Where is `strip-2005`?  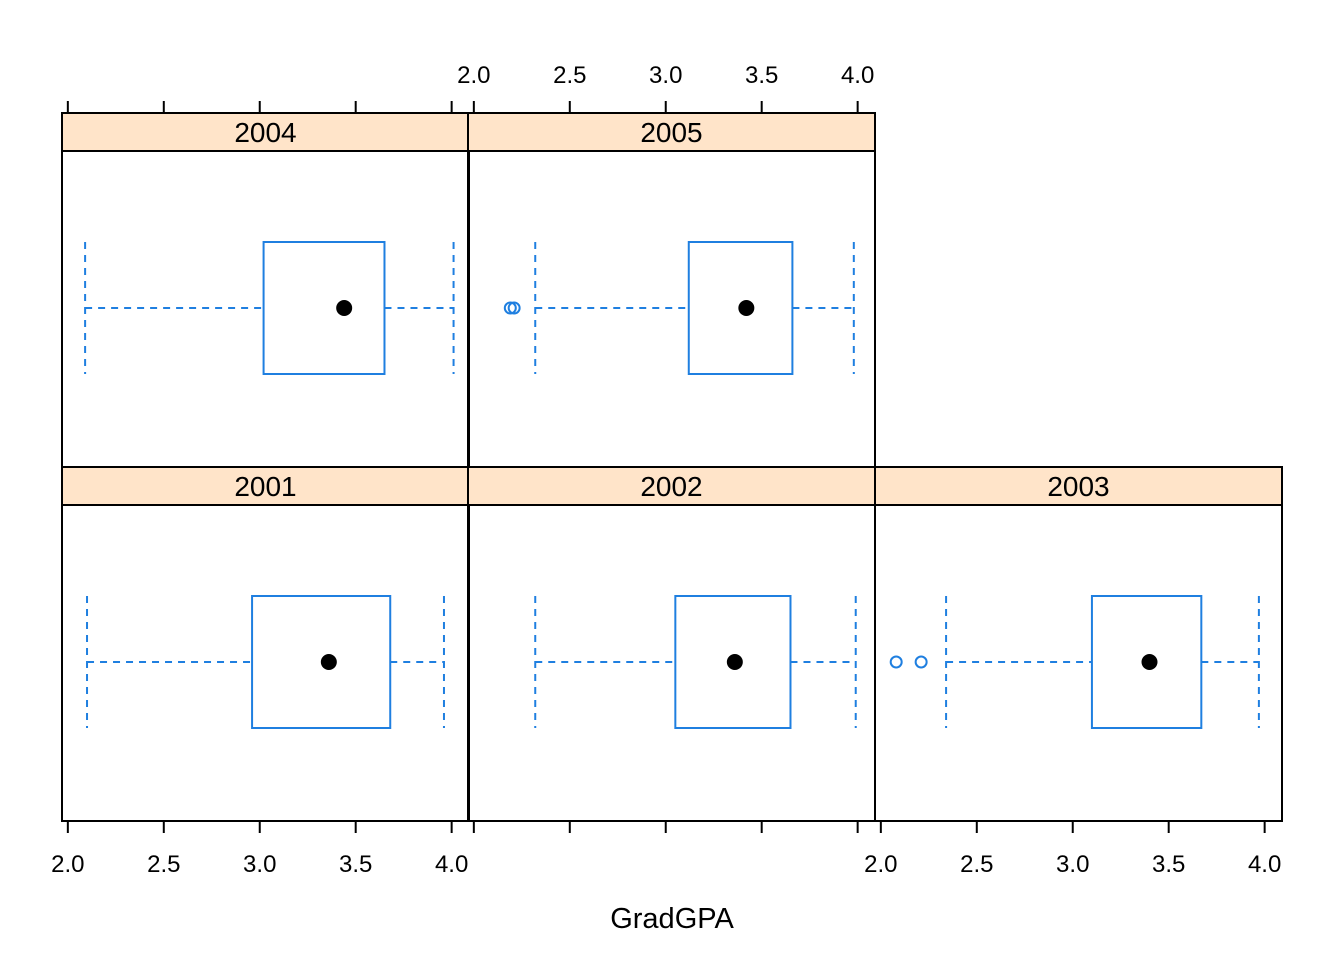
strip-2005 is located at coordinates (671, 132).